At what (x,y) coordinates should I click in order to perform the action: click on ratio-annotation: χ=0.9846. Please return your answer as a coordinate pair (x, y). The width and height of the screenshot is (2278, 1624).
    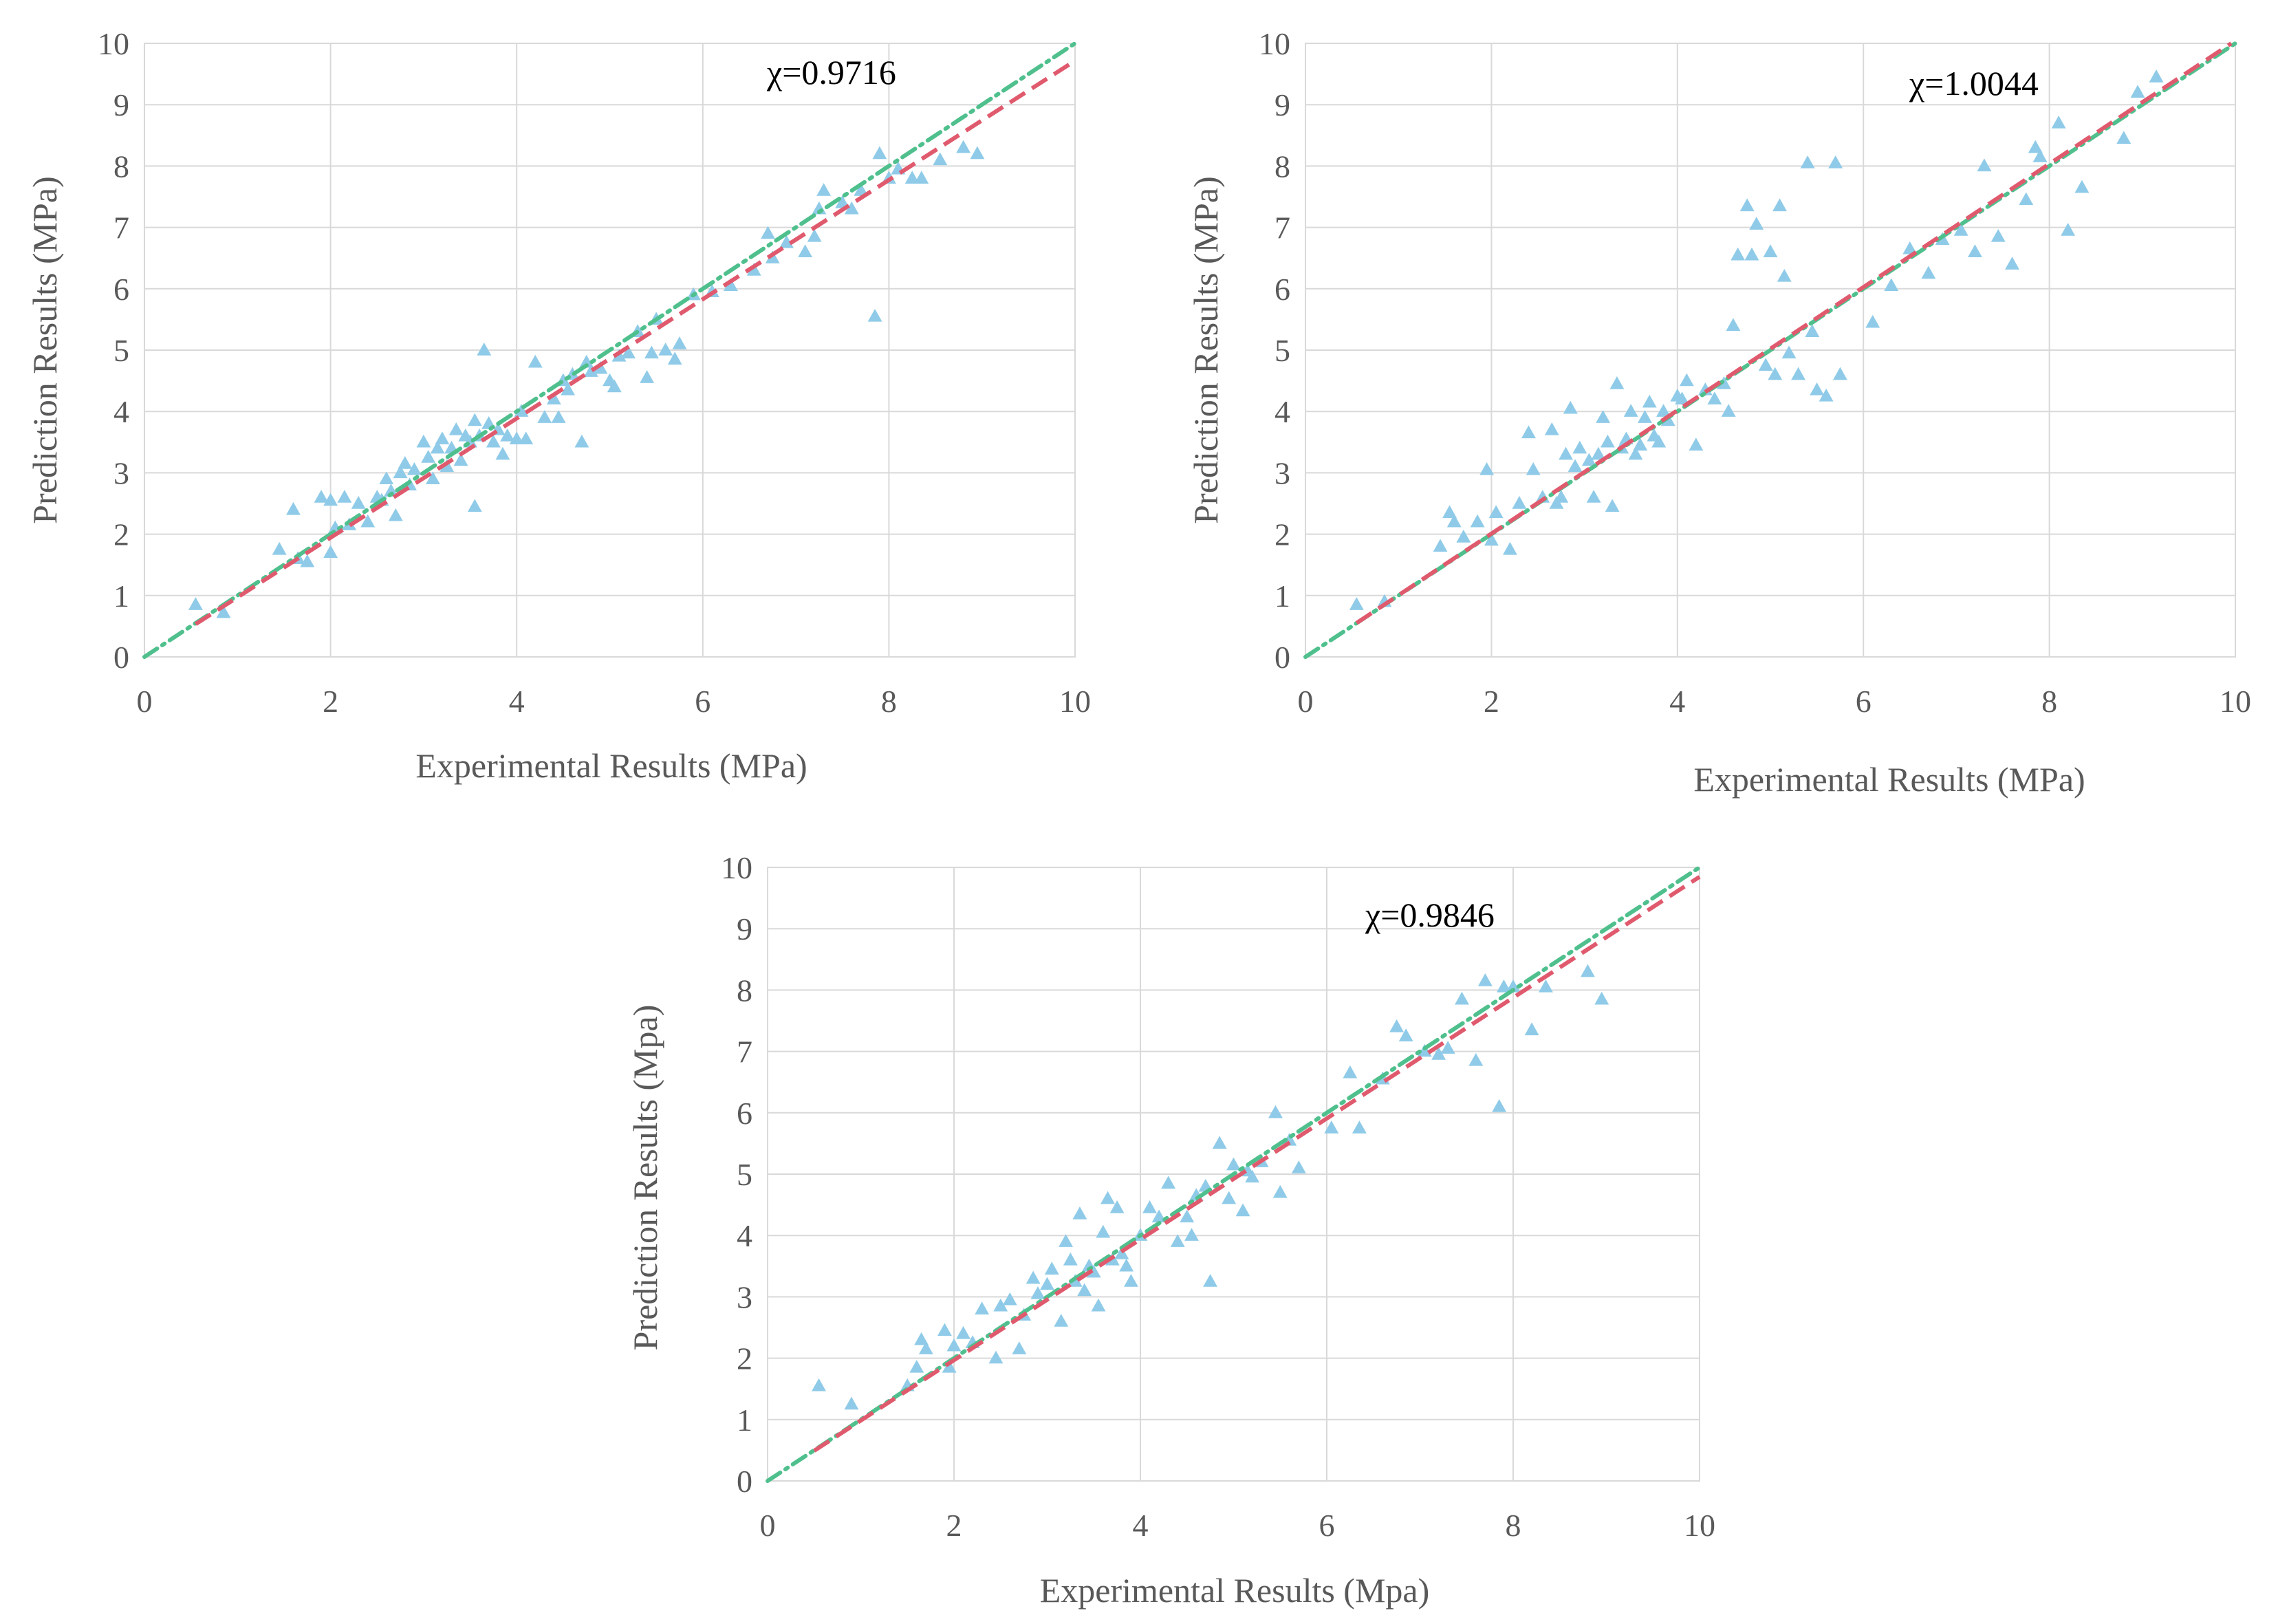
    Looking at the image, I should click on (1430, 915).